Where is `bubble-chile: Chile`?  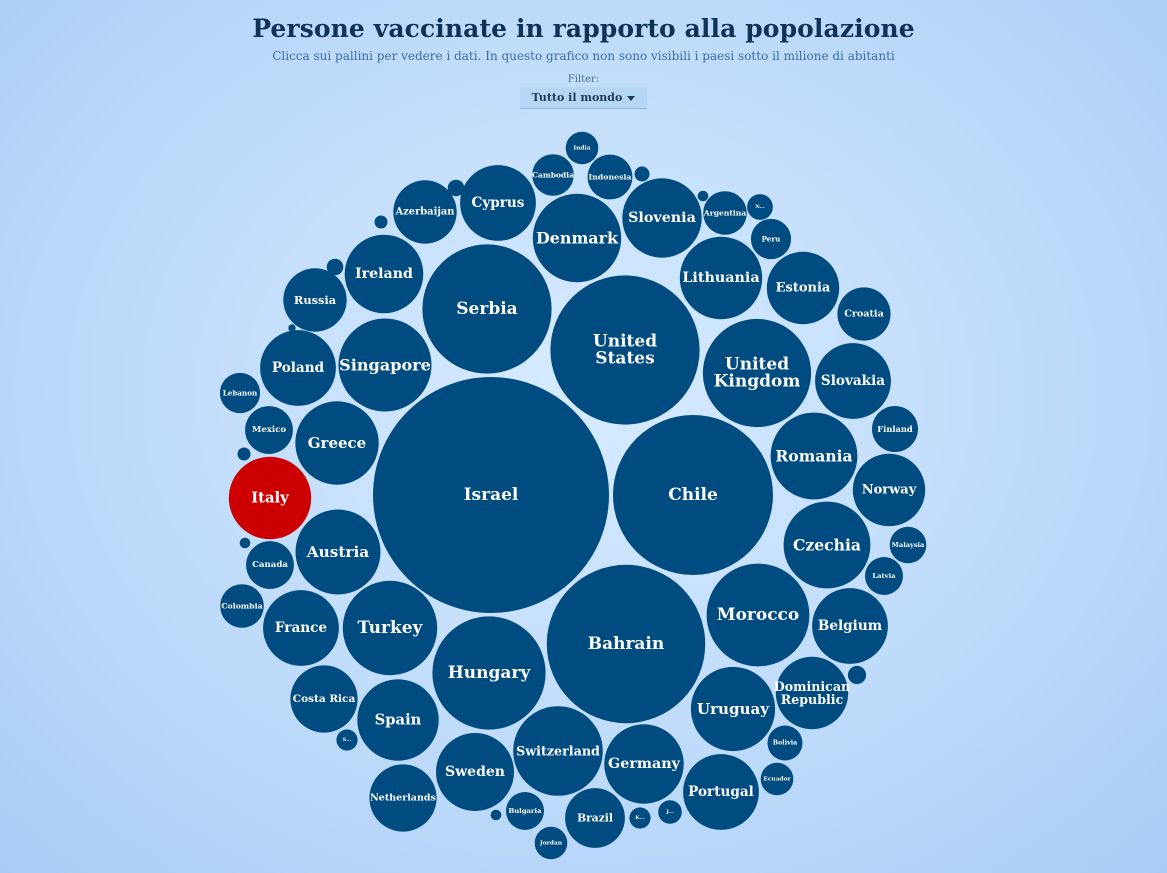
bubble-chile: Chile is located at coordinates (693, 495).